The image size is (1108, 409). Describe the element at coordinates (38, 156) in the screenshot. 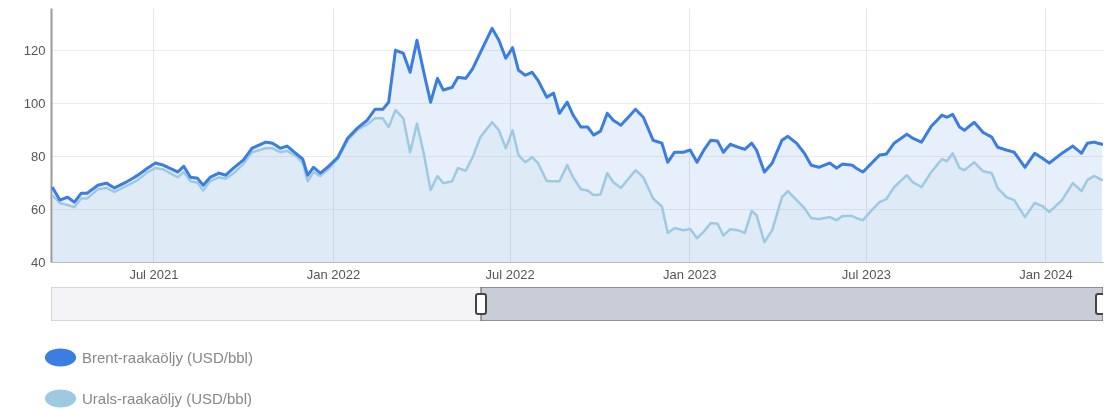

I see `y-tick-label: 80` at that location.